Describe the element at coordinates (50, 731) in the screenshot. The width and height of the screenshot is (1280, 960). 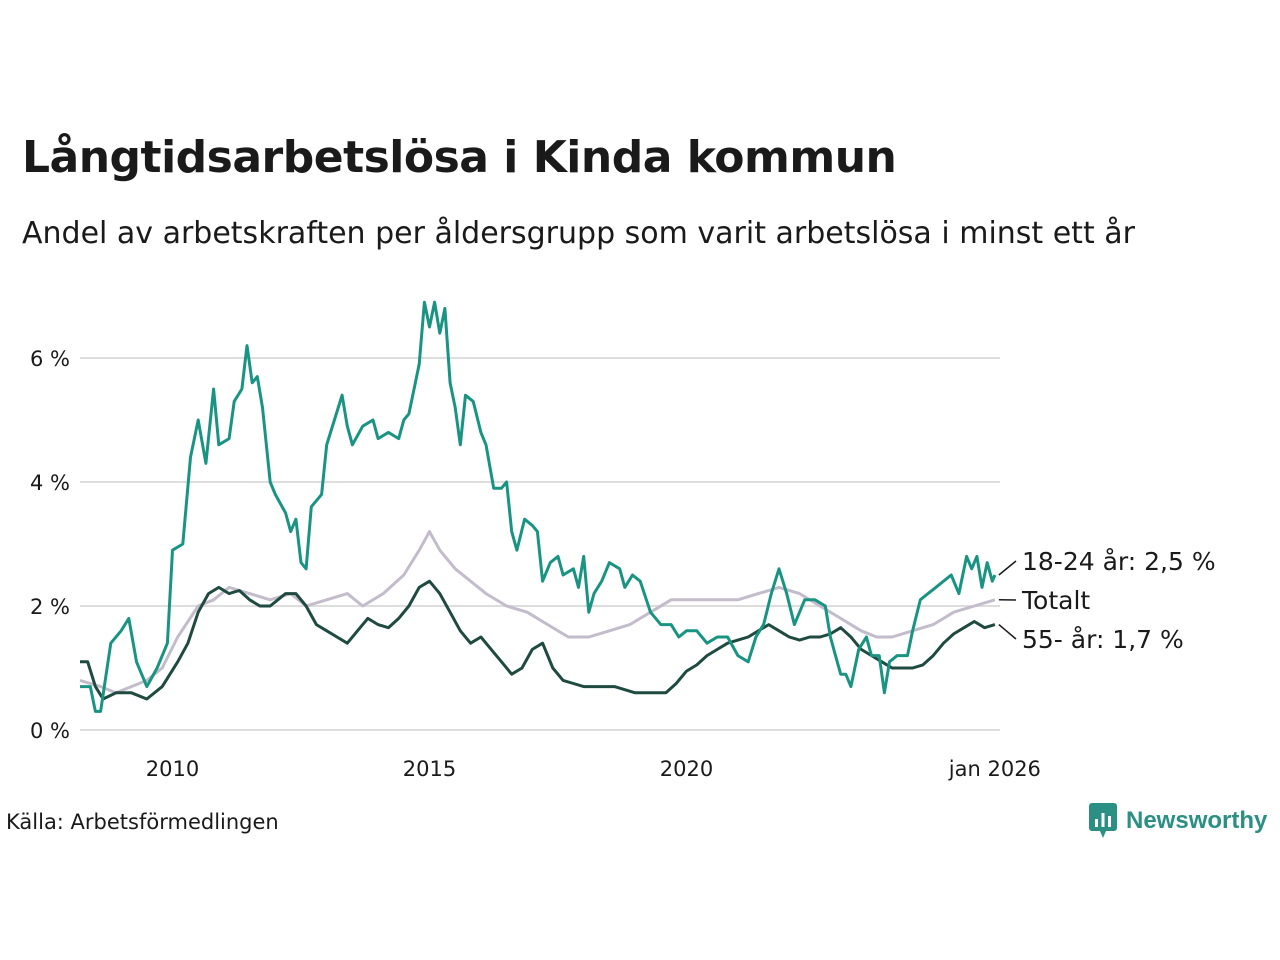
I see `y-tick-label: 0 %` at that location.